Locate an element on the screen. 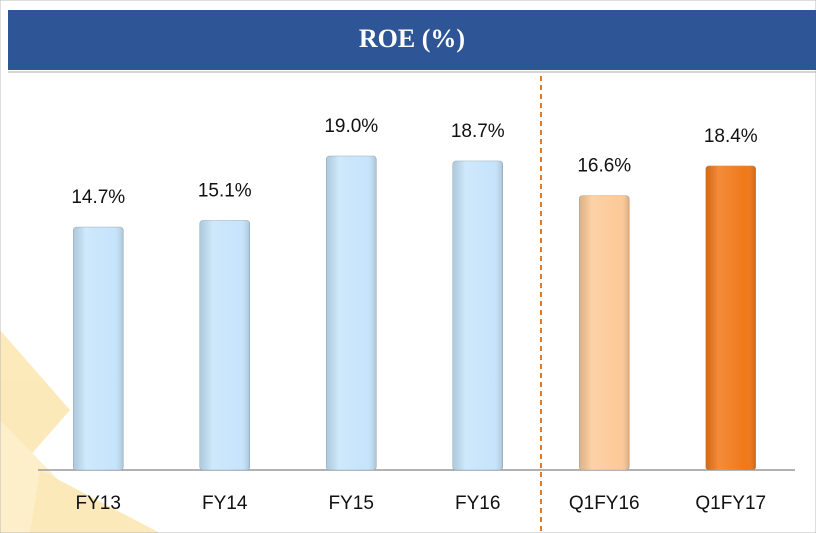 The image size is (816, 533). value-label: 14.7% is located at coordinates (98, 197).